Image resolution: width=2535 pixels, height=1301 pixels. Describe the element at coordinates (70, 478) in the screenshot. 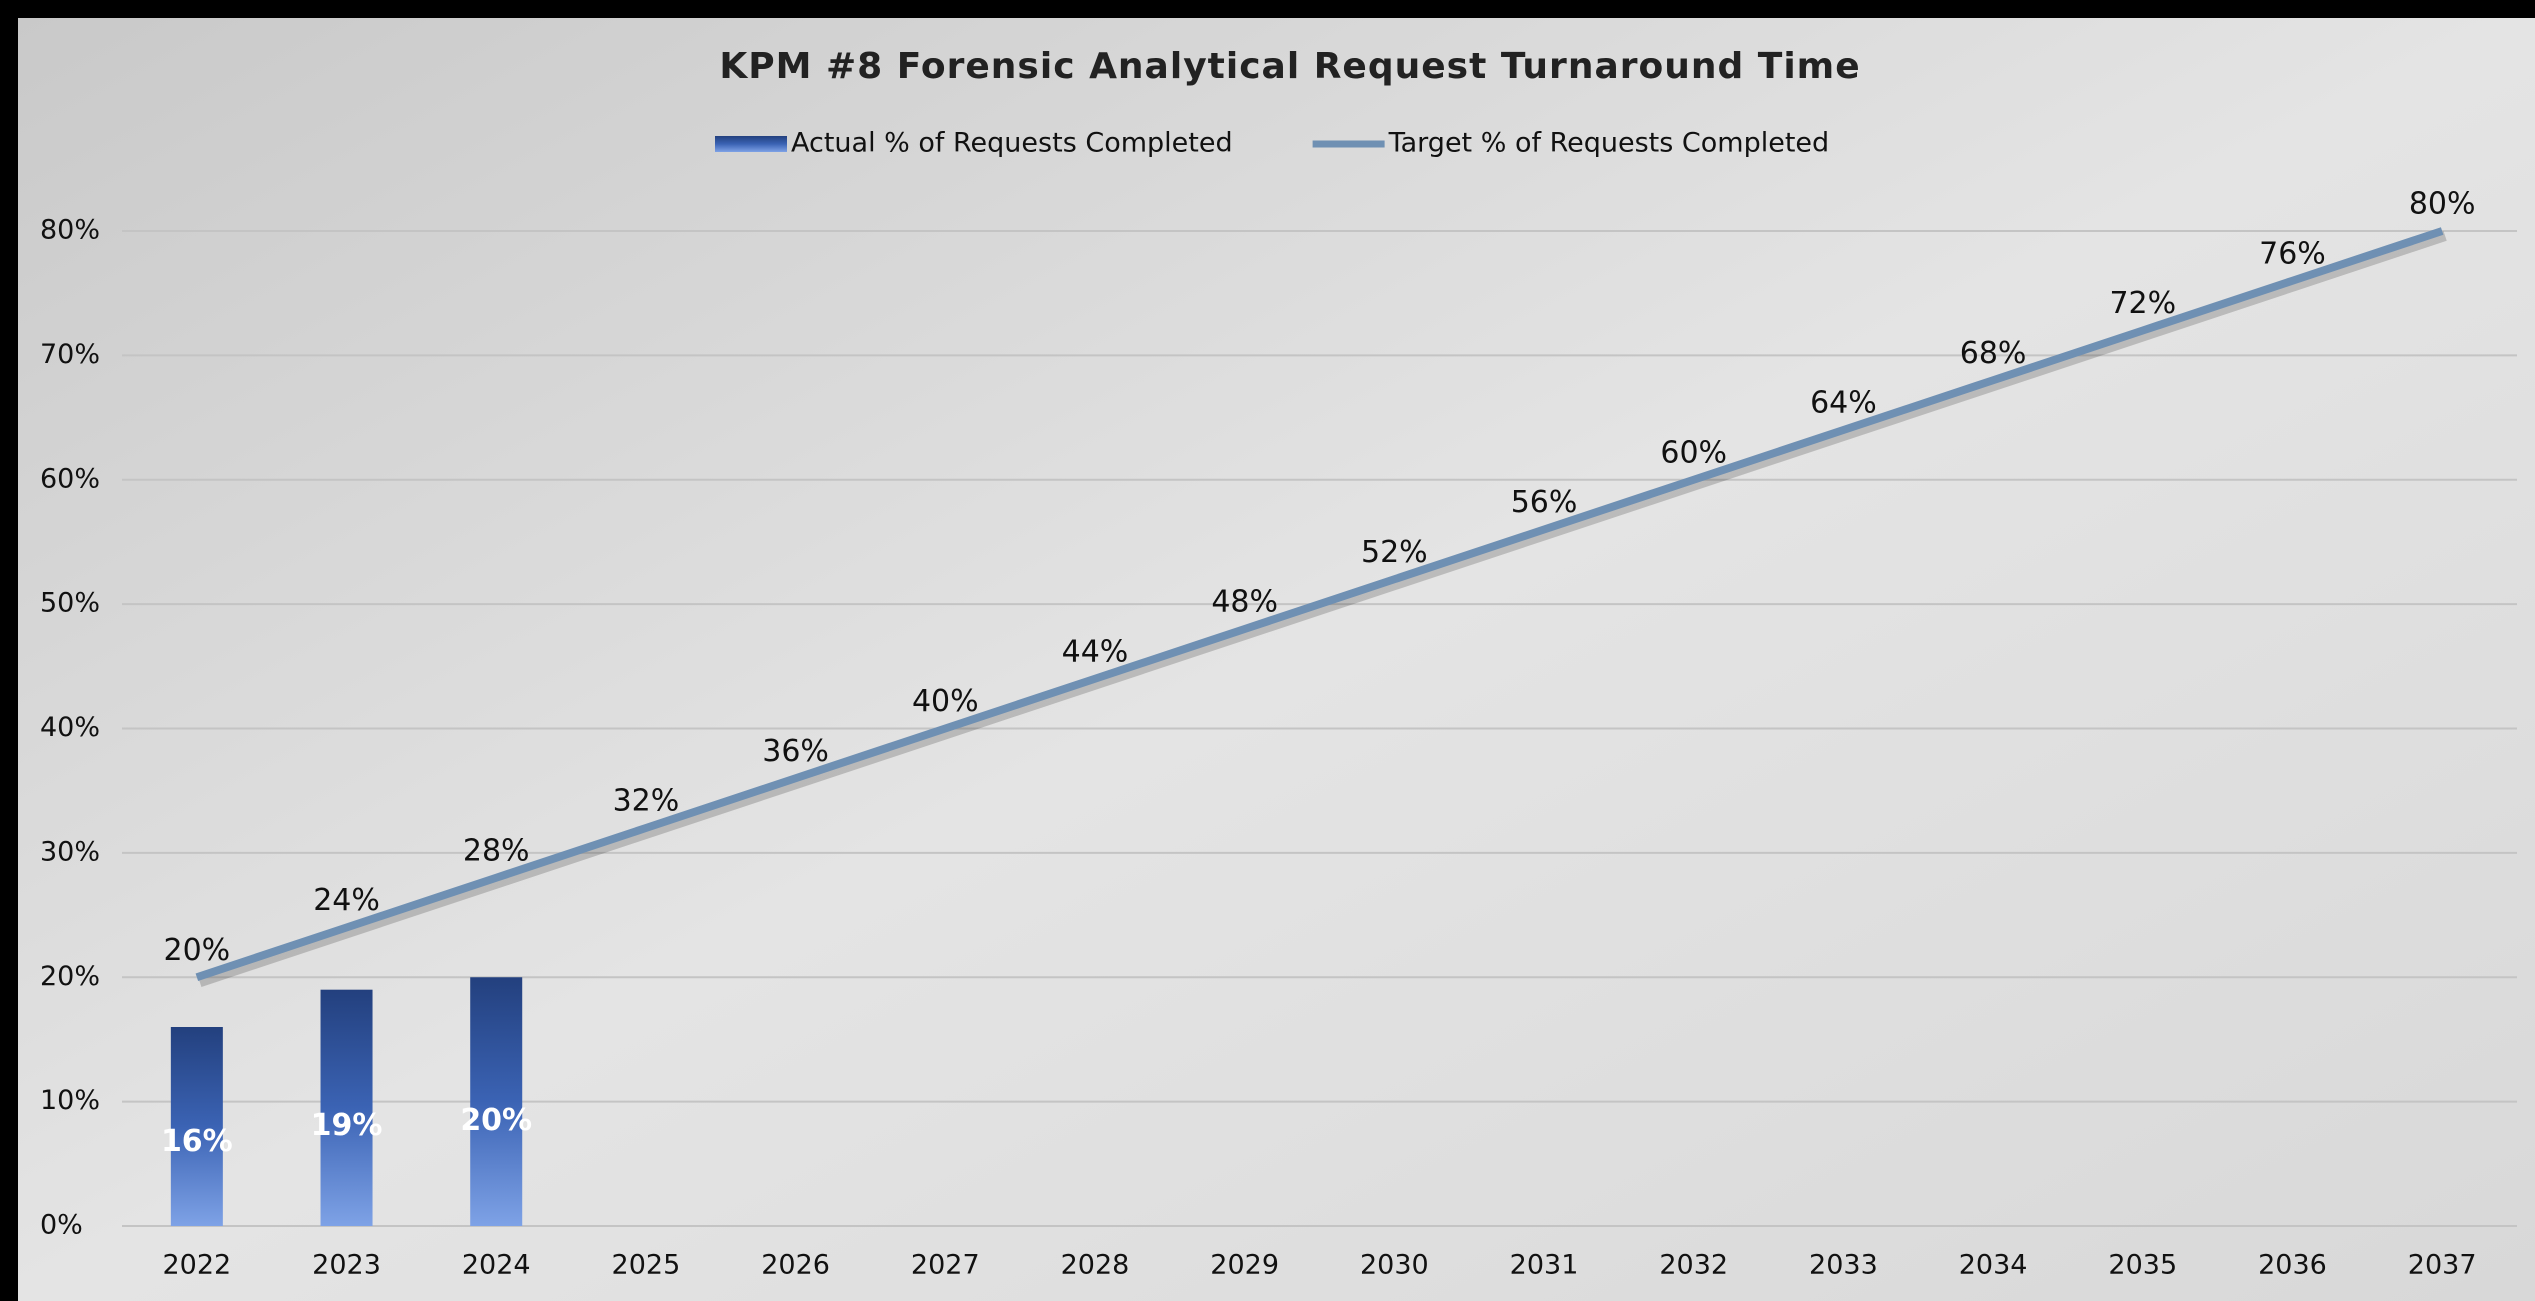

I see `y-tick-label: 60%` at that location.